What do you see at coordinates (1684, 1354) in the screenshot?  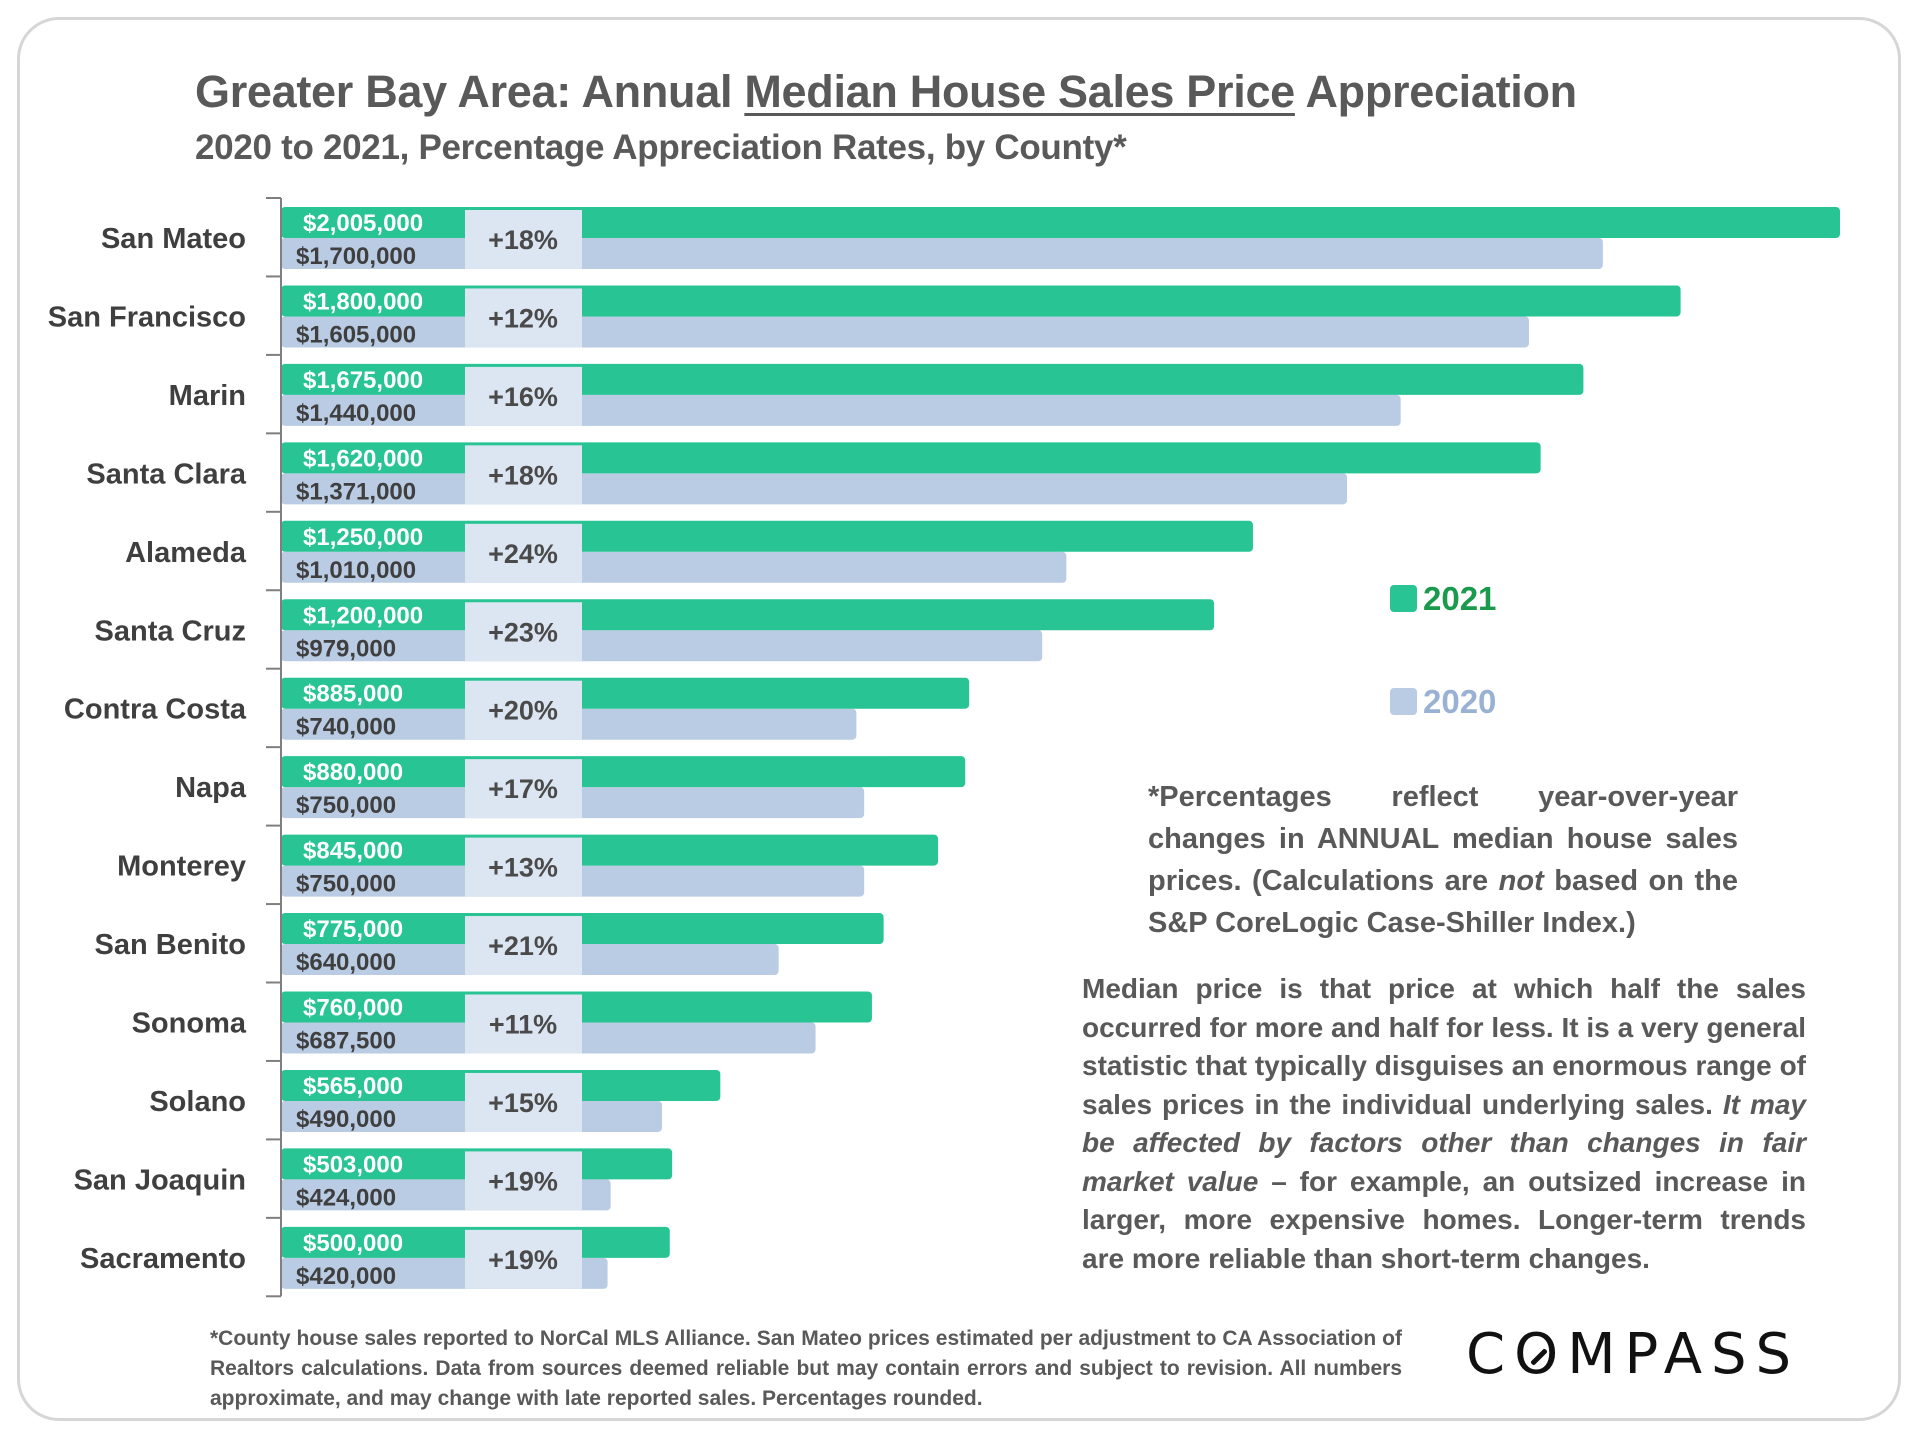 I see `logo-rest: MPASS` at bounding box center [1684, 1354].